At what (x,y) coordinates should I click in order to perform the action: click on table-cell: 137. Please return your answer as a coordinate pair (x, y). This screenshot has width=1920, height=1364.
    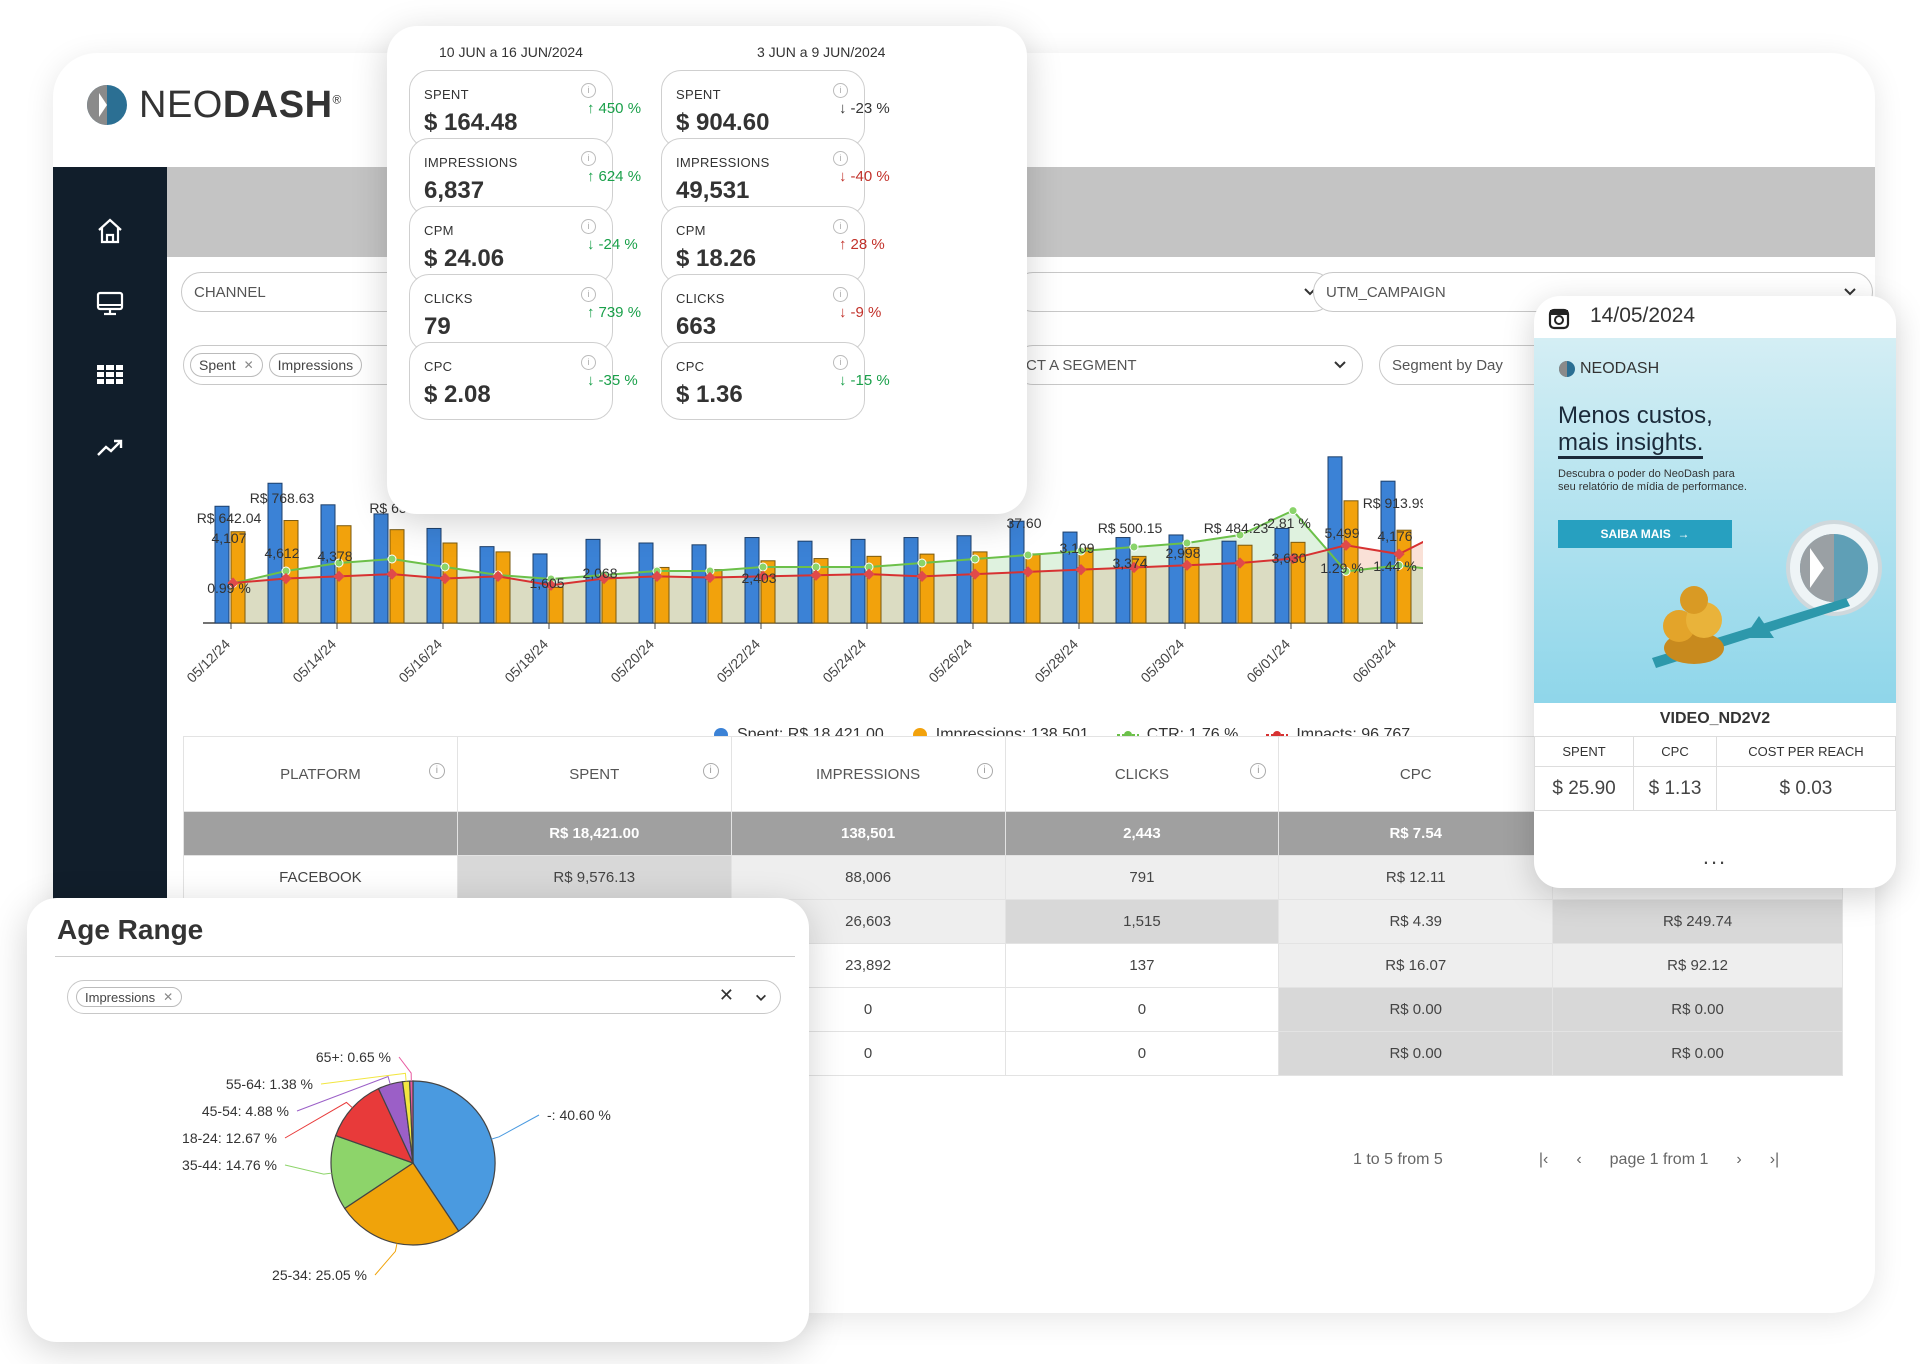
    Looking at the image, I should click on (1142, 965).